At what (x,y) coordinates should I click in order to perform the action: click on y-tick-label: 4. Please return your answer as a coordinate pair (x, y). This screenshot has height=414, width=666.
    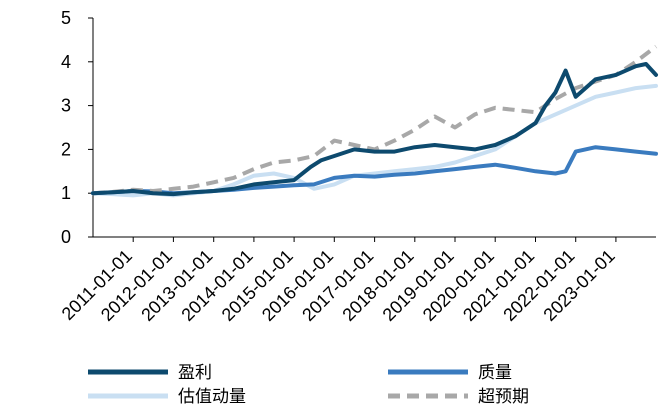
    Looking at the image, I should click on (66, 62).